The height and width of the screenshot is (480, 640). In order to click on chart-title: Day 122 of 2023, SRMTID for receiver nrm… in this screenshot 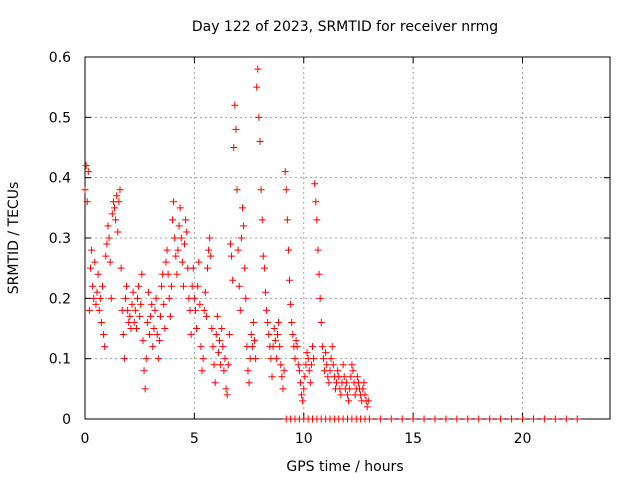, I will do `click(345, 27)`.